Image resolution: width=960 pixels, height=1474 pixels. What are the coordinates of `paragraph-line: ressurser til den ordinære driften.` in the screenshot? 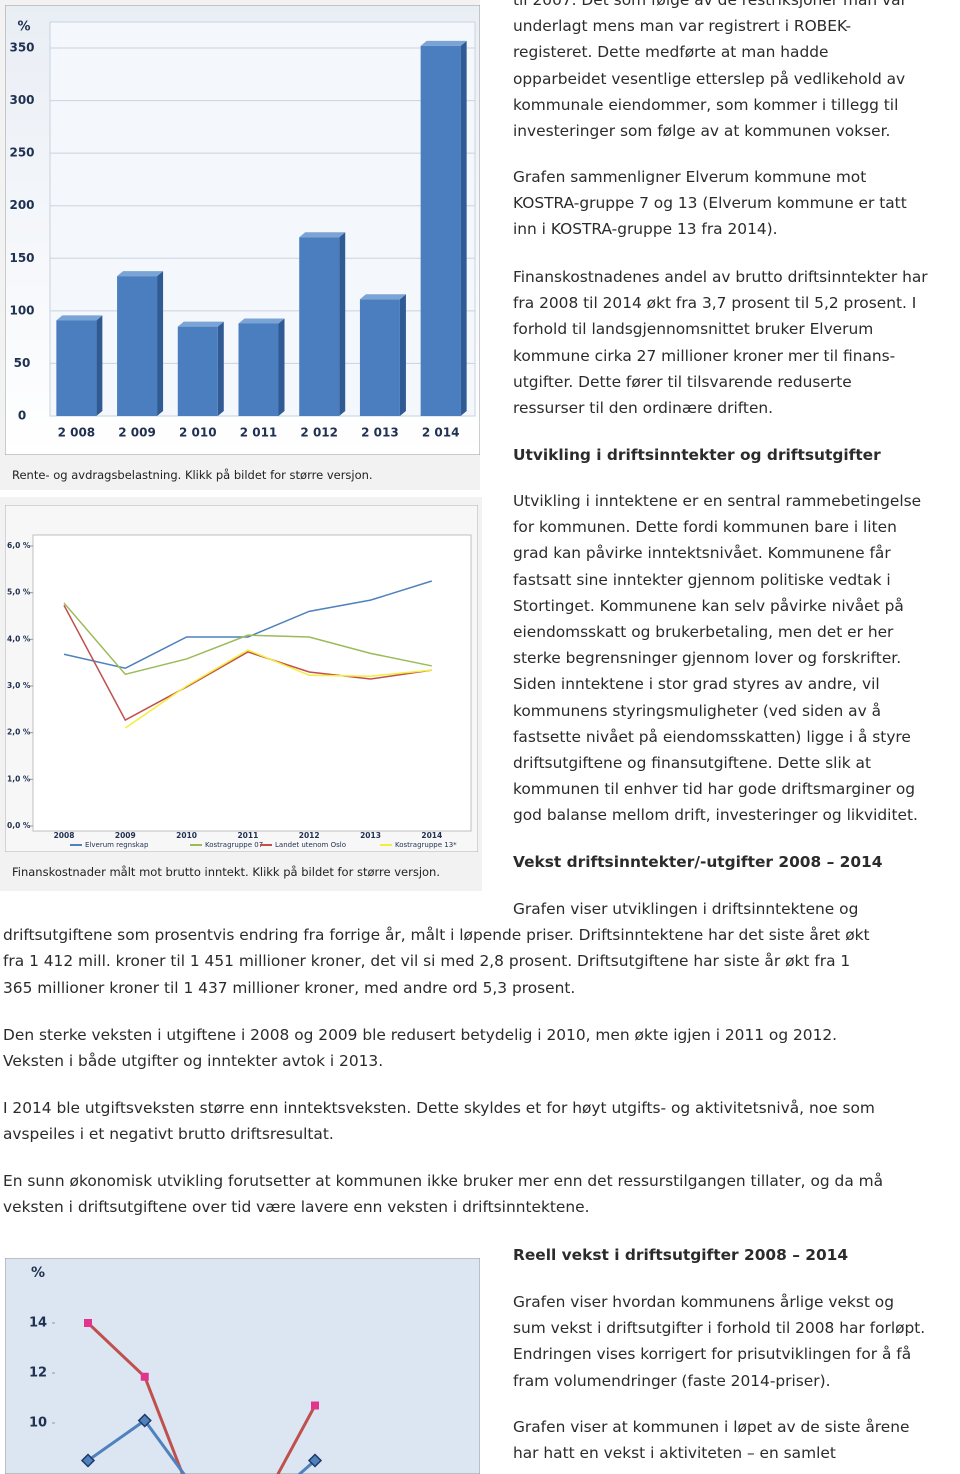 It's located at (643, 408).